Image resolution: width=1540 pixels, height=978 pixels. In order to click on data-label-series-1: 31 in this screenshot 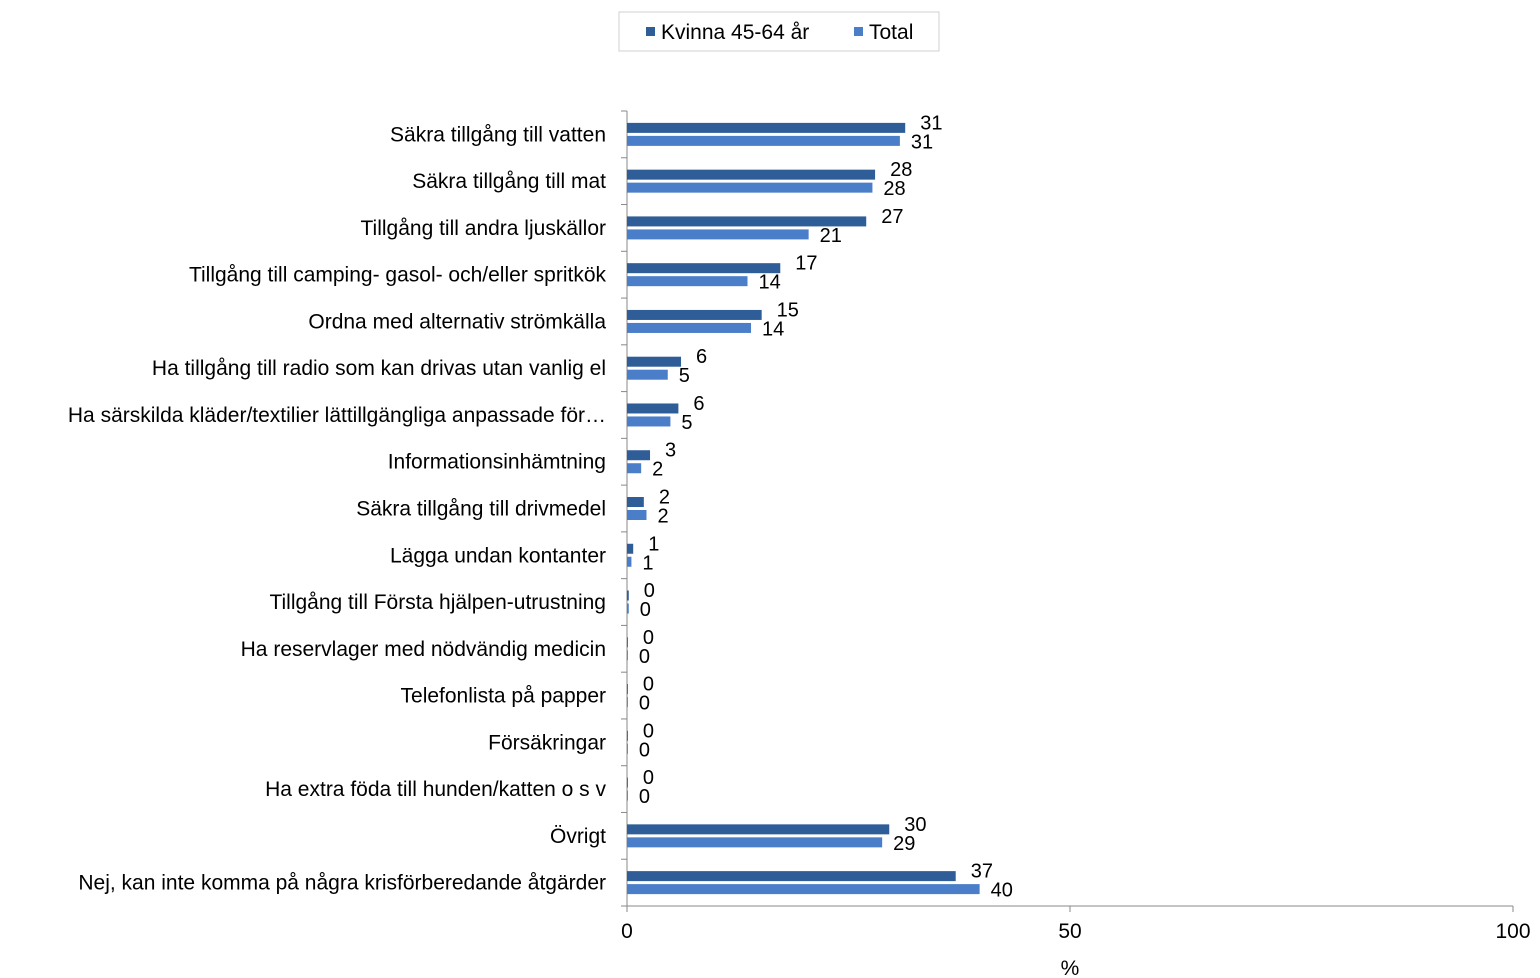, I will do `click(931, 123)`.